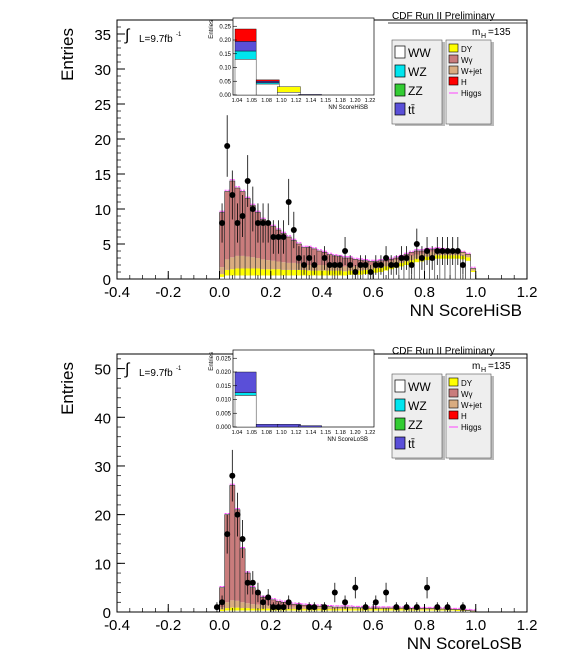 This screenshot has width=567, height=672. Describe the element at coordinates (417, 72) in the screenshot. I see `legend-label-wz: WZ` at that location.